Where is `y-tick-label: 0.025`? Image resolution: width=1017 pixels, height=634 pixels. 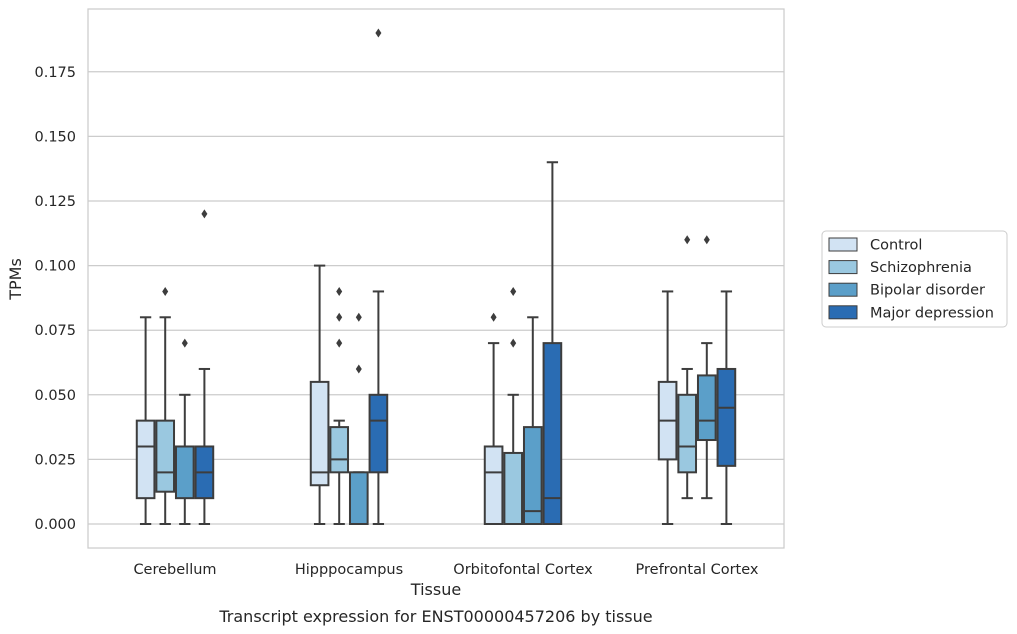 y-tick-label: 0.025 is located at coordinates (55, 460).